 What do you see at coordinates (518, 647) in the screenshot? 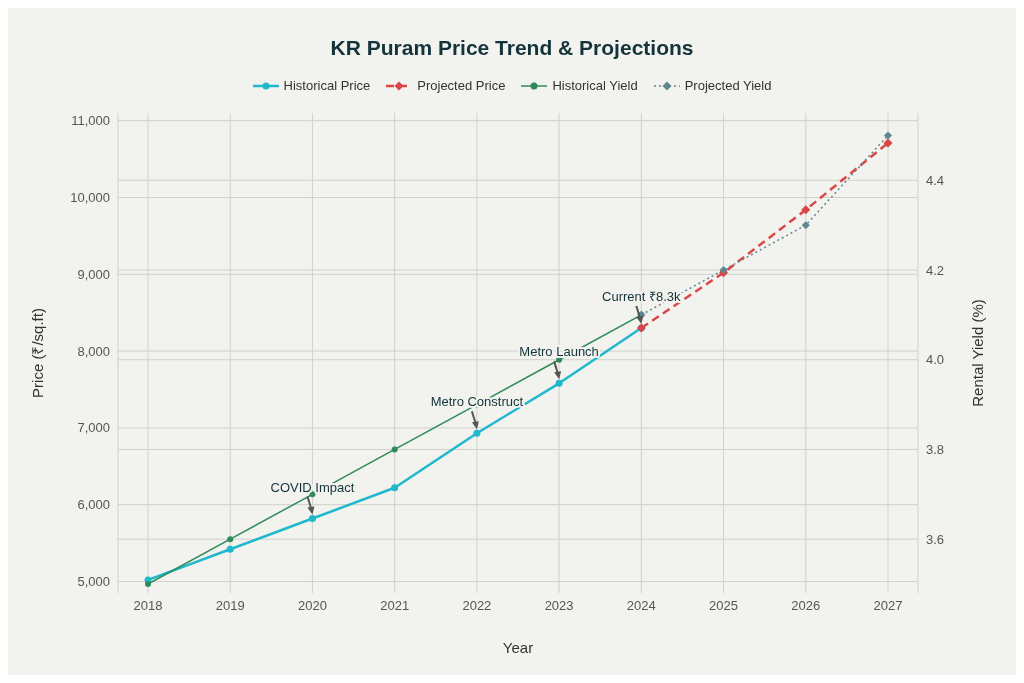
I see `x-axis-title: Year` at bounding box center [518, 647].